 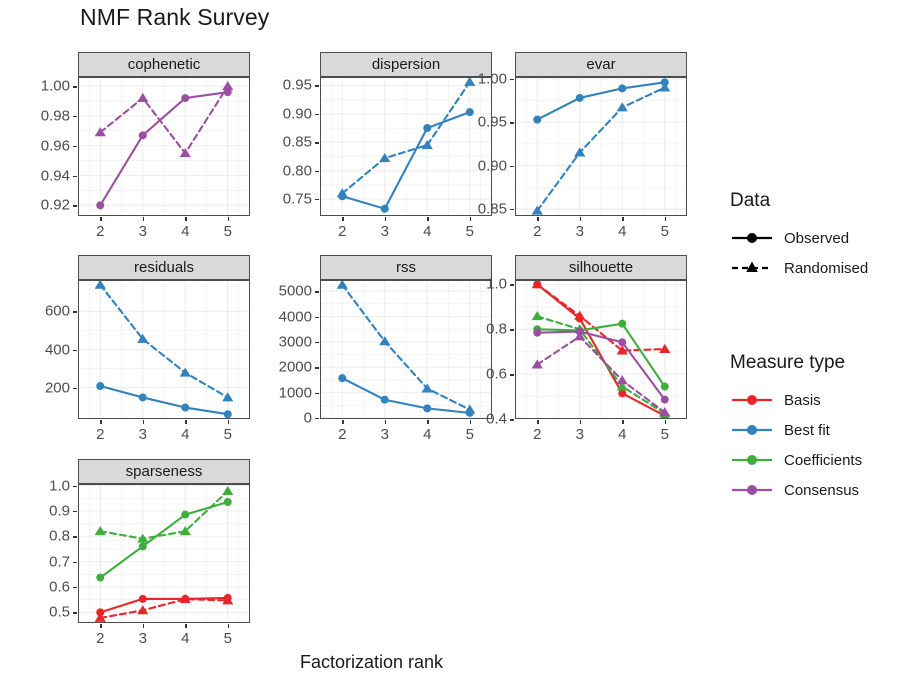 I want to click on facet-panel-evar: evar 0.85 0.90 0.95 1.00 2 3 4 5, so click(x=582, y=146).